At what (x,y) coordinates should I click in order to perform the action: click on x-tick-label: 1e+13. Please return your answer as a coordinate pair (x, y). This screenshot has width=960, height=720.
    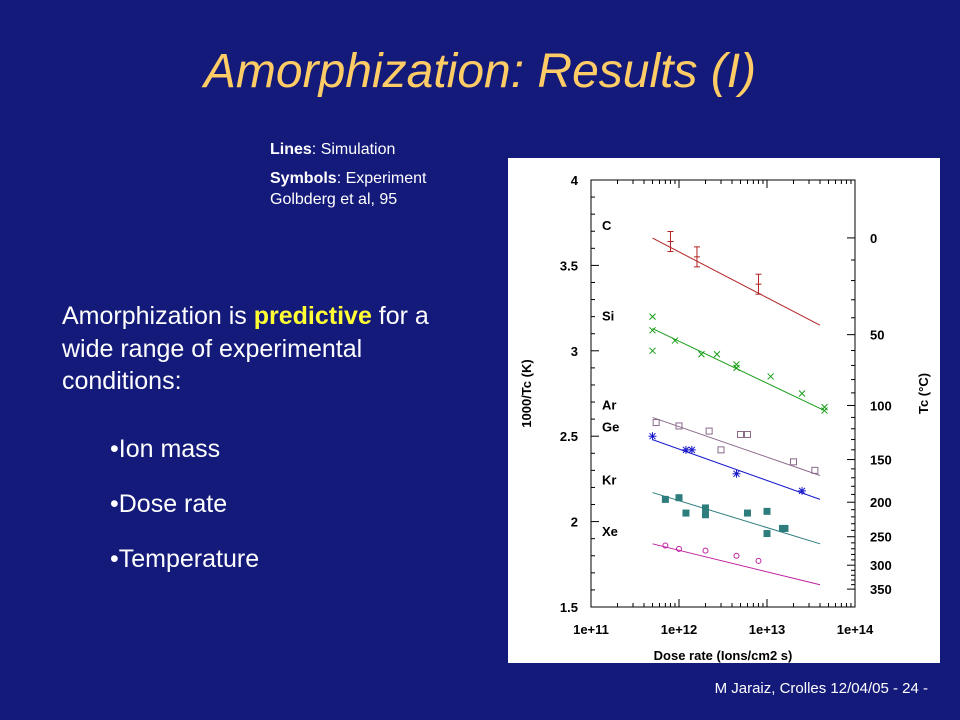
    Looking at the image, I should click on (767, 629).